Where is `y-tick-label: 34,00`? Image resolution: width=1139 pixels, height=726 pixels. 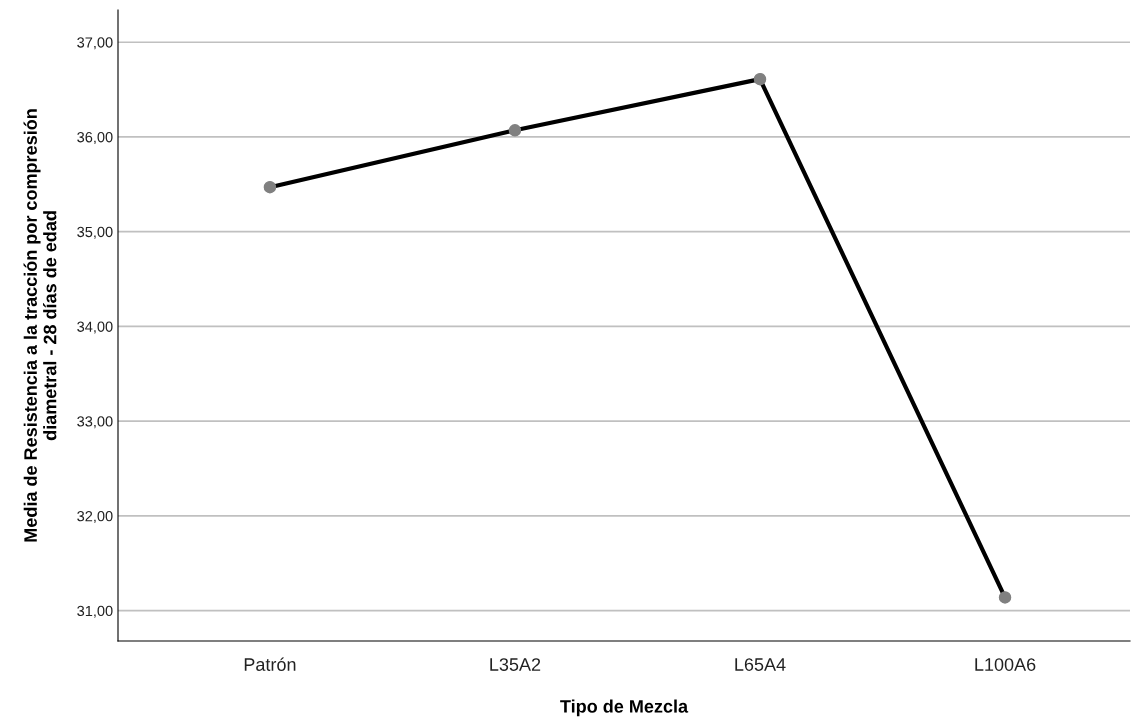
y-tick-label: 34,00 is located at coordinates (95, 327).